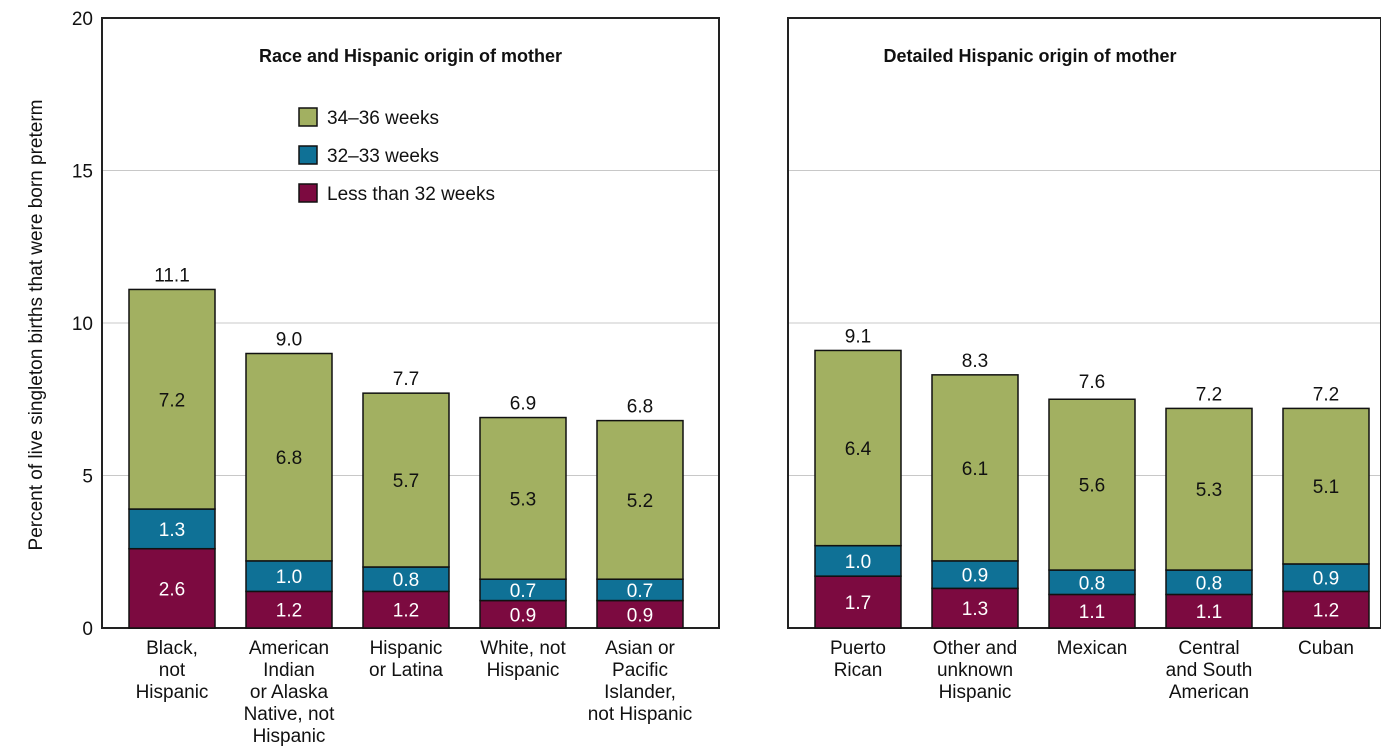 This screenshot has height=754, width=1381. What do you see at coordinates (640, 407) in the screenshot?
I see `bar-total-label: 6.8` at bounding box center [640, 407].